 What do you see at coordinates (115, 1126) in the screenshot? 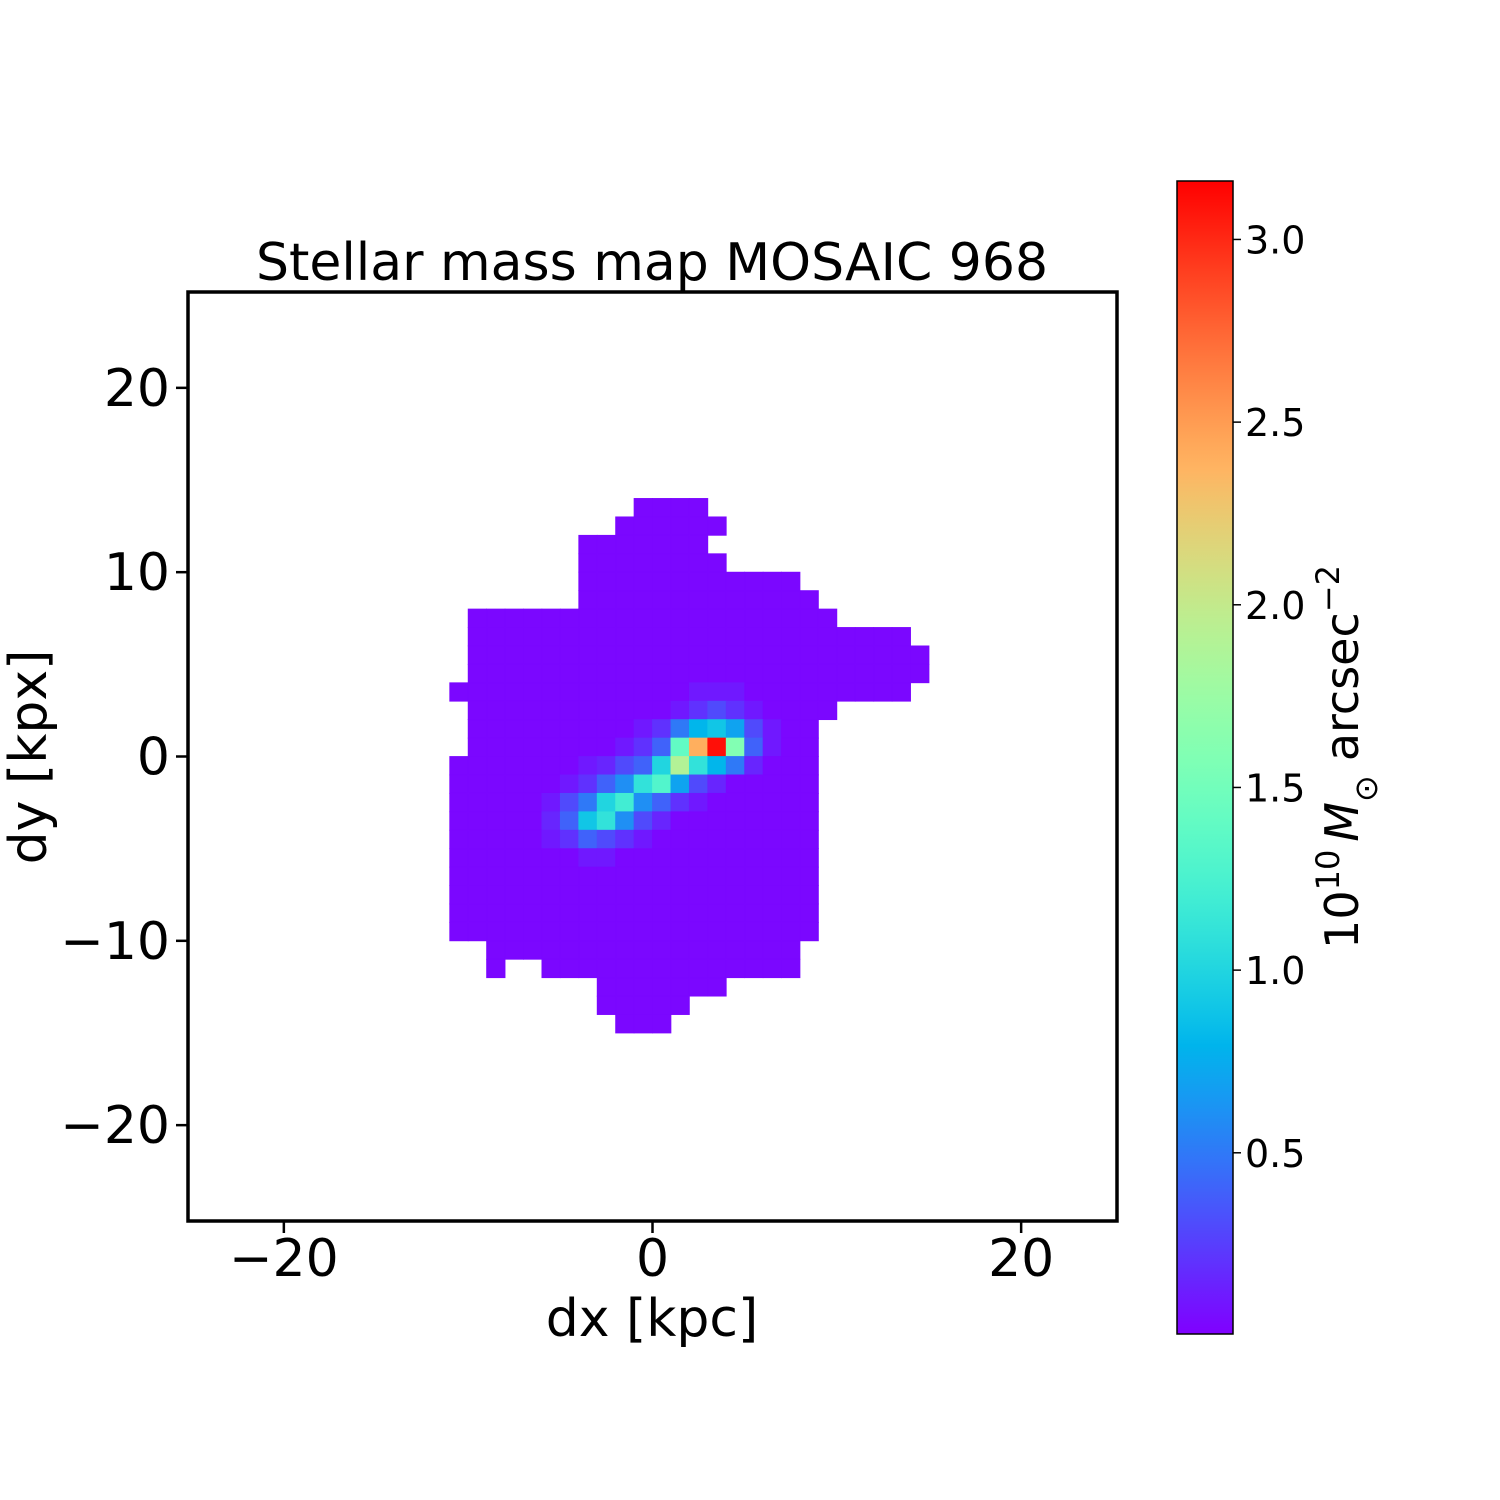
I see `y-tick-label: −20` at bounding box center [115, 1126].